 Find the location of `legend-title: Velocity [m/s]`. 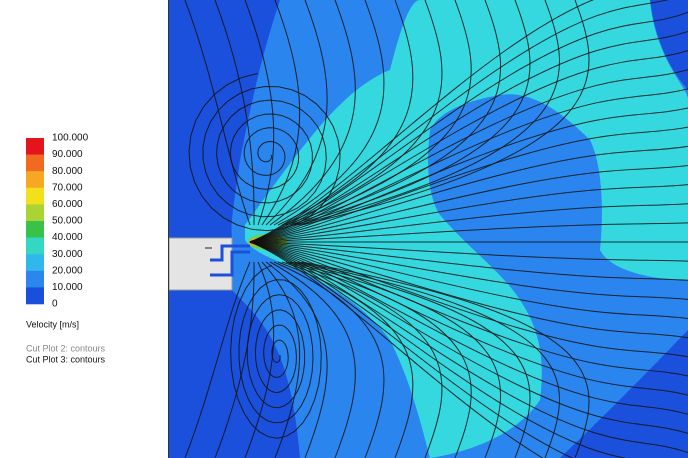

legend-title: Velocity [m/s] is located at coordinates (52, 324).